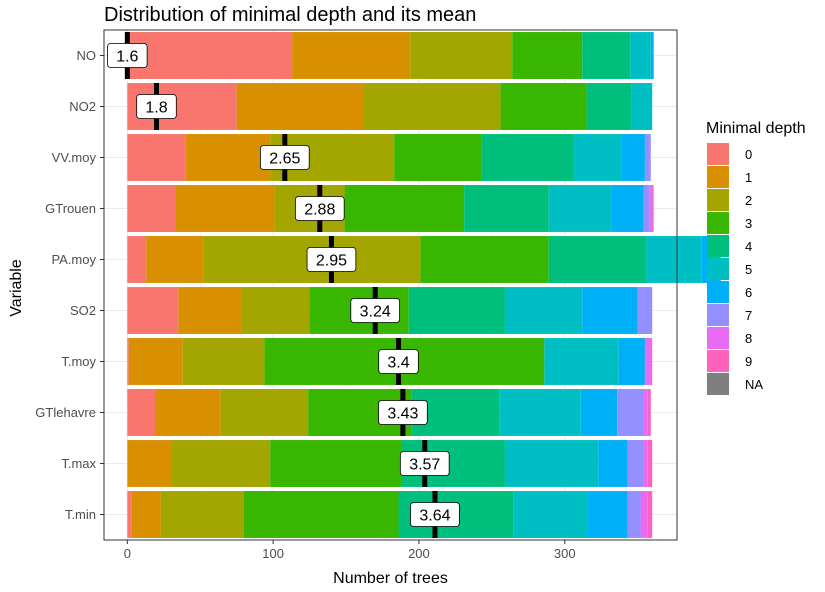 This screenshot has width=825, height=592. Describe the element at coordinates (70, 208) in the screenshot. I see `y-tick-label-GTrouen: GTrouen` at that location.